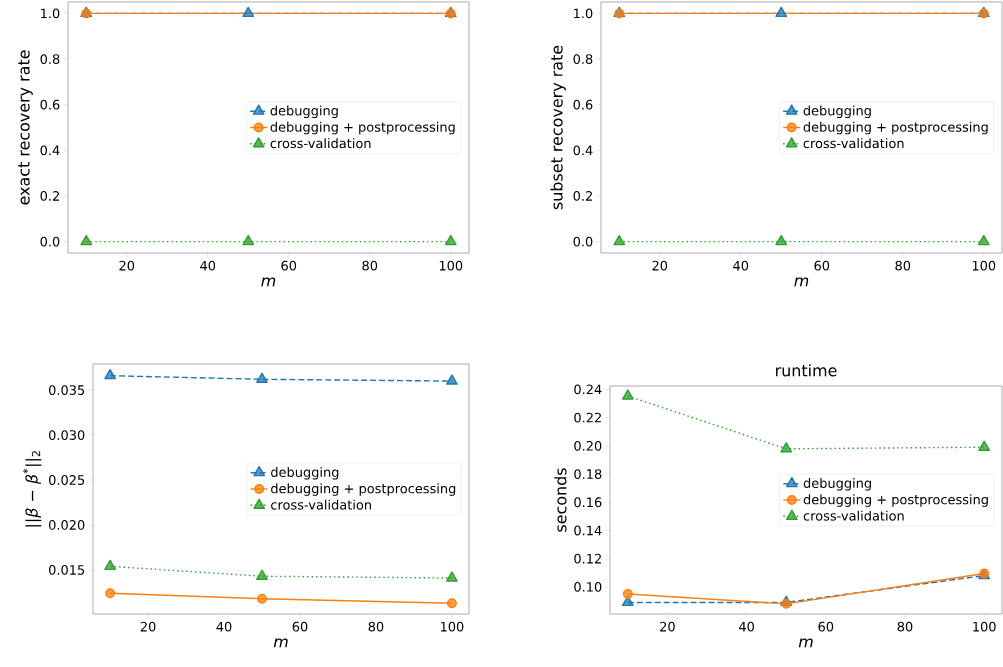 This screenshot has height=667, width=1003. I want to click on y-tick-label: 0.18, so click(588, 474).